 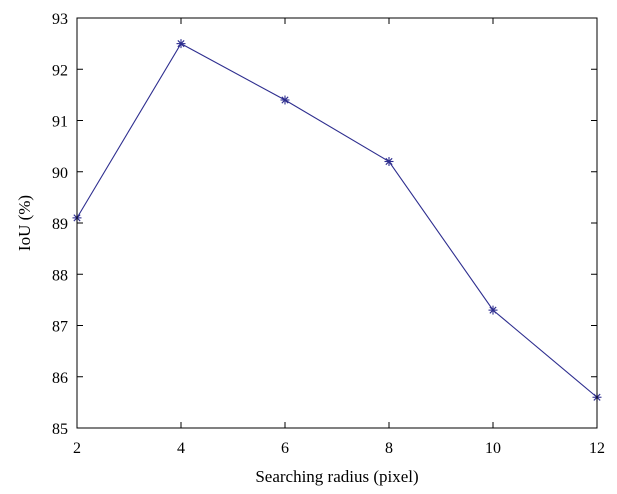 What do you see at coordinates (389, 448) in the screenshot?
I see `x-tick-label: 8` at bounding box center [389, 448].